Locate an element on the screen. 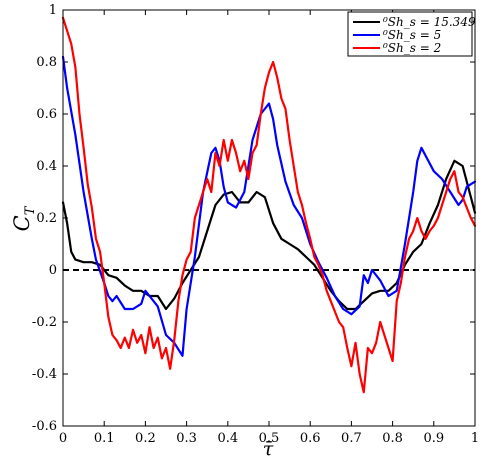 This screenshot has height=463, width=490. x-tick-label: 0.7 is located at coordinates (351, 438).